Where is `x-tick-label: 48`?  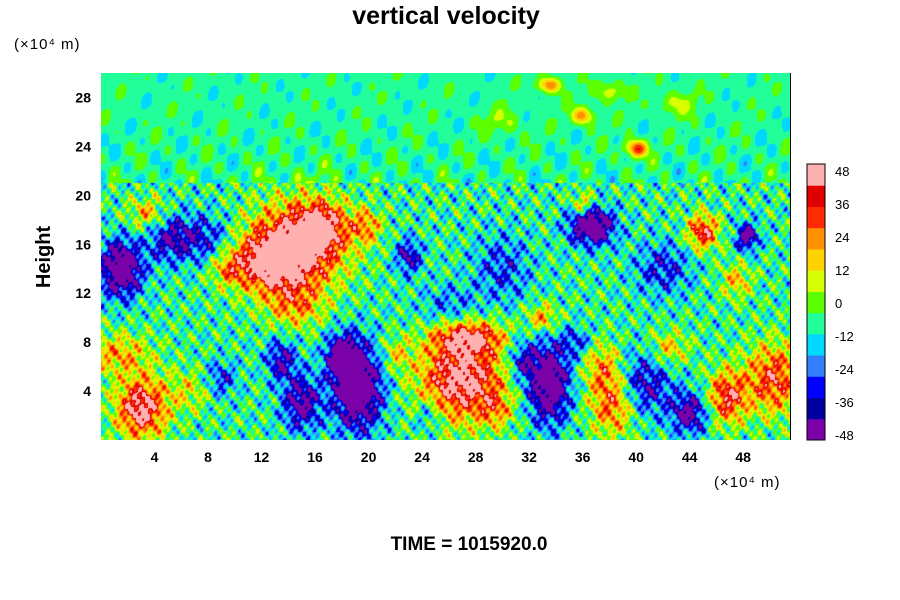
x-tick-label: 48 is located at coordinates (743, 457).